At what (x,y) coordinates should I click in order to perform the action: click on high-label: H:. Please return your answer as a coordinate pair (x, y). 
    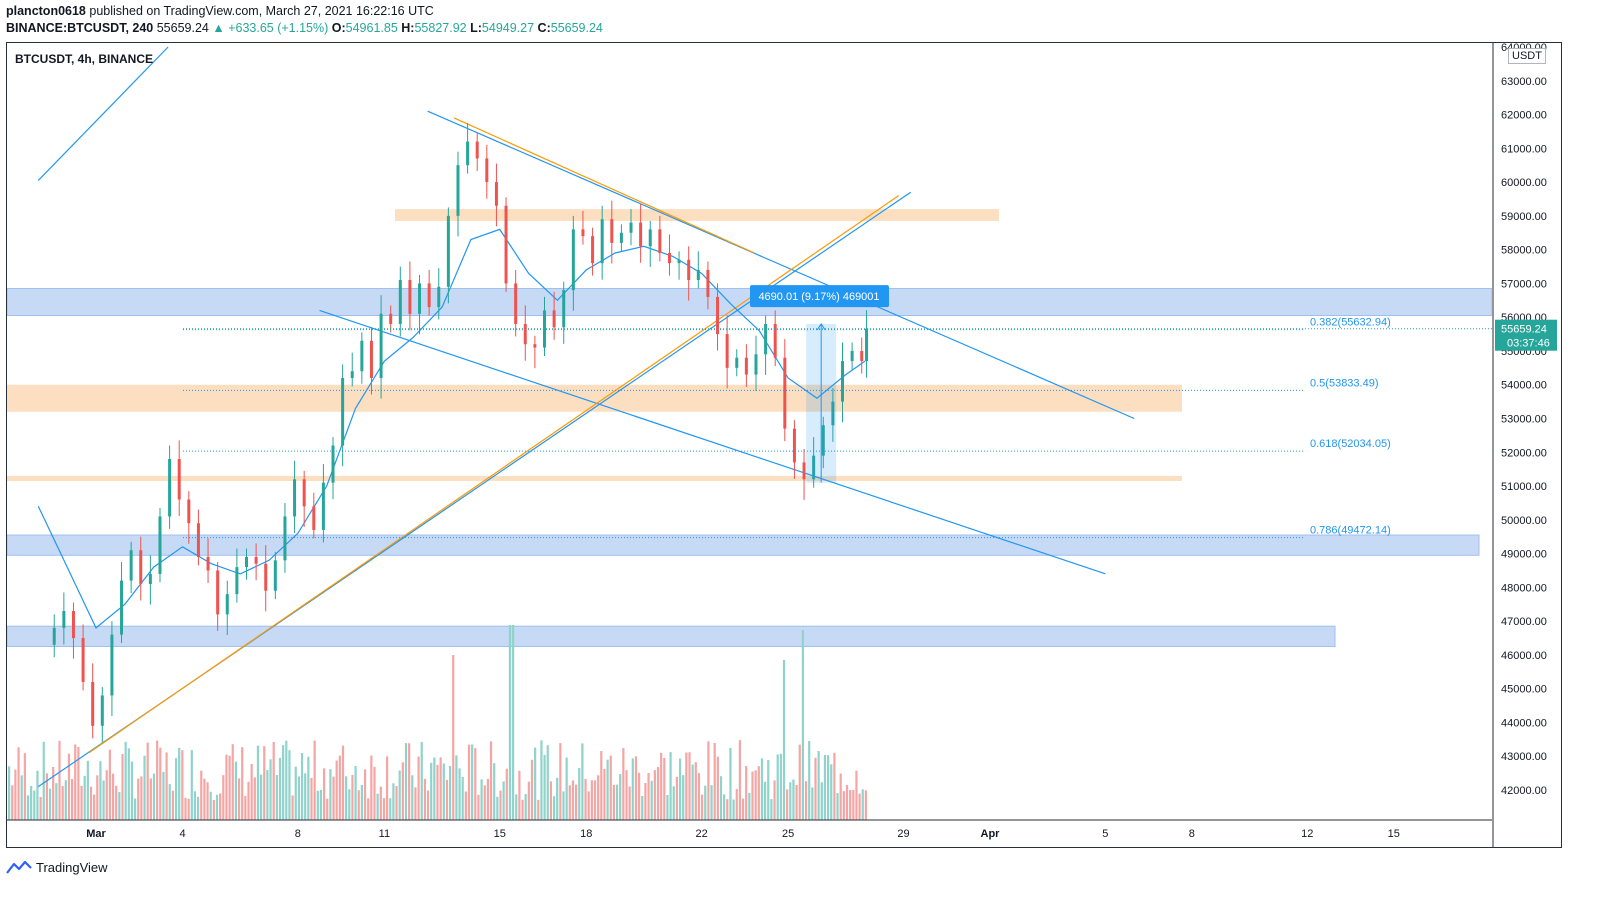
    Looking at the image, I should click on (408, 28).